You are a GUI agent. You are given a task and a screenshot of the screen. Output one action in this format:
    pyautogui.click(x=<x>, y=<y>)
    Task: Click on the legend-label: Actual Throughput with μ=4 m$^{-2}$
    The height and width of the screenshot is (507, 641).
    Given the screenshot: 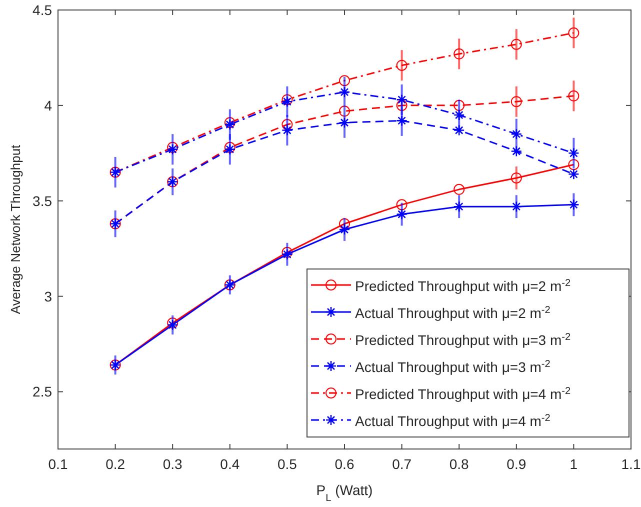 What is the action you would take?
    pyautogui.click(x=453, y=420)
    